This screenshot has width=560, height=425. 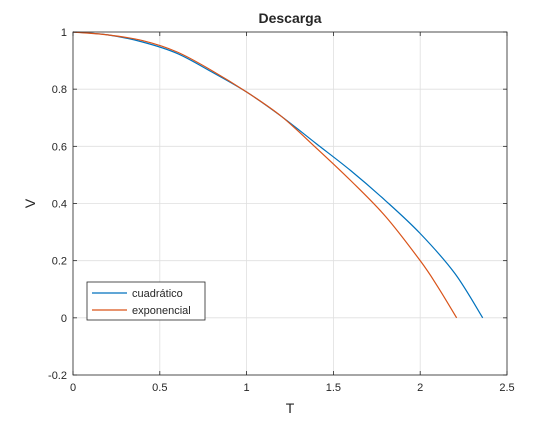 What do you see at coordinates (157, 294) in the screenshot?
I see `legend-label-cuadratico: cuadrático` at bounding box center [157, 294].